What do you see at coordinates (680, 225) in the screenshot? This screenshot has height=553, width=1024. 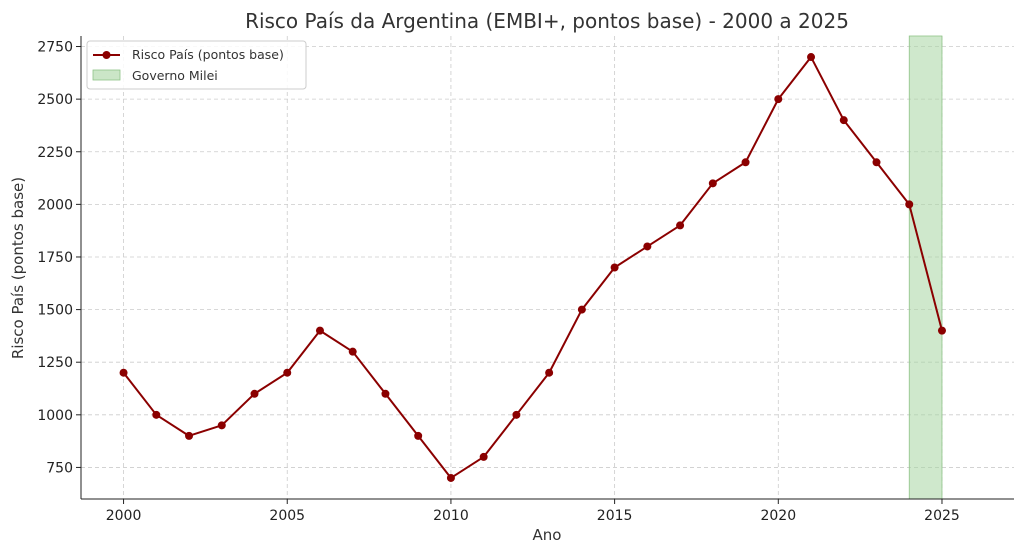 I see `data-point-2017` at bounding box center [680, 225].